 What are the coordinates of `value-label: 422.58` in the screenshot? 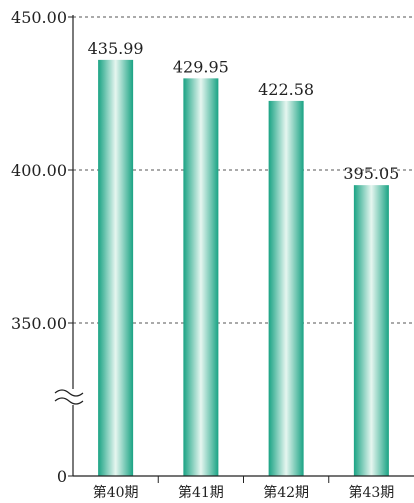 It's located at (286, 89).